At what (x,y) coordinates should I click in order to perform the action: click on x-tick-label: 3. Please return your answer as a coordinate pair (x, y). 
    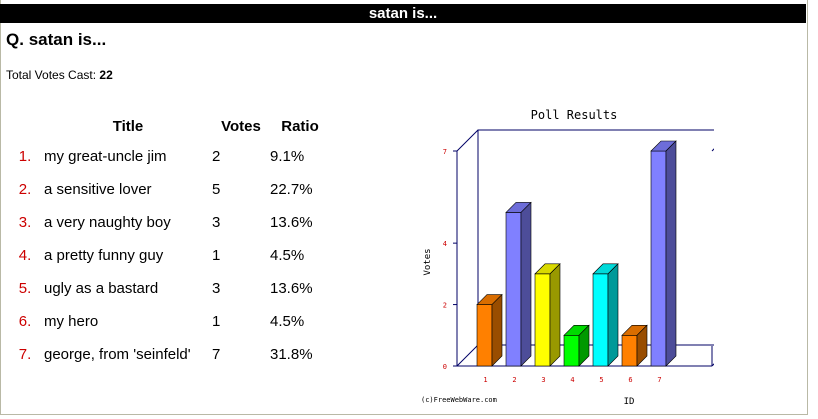
    Looking at the image, I should click on (543, 380).